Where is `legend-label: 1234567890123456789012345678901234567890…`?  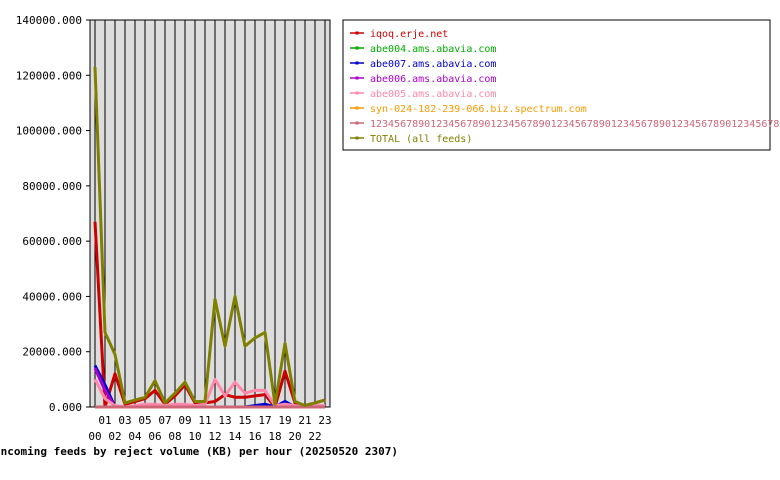
legend-label: 1234567890123456789012345678901234567890… is located at coordinates (575, 124).